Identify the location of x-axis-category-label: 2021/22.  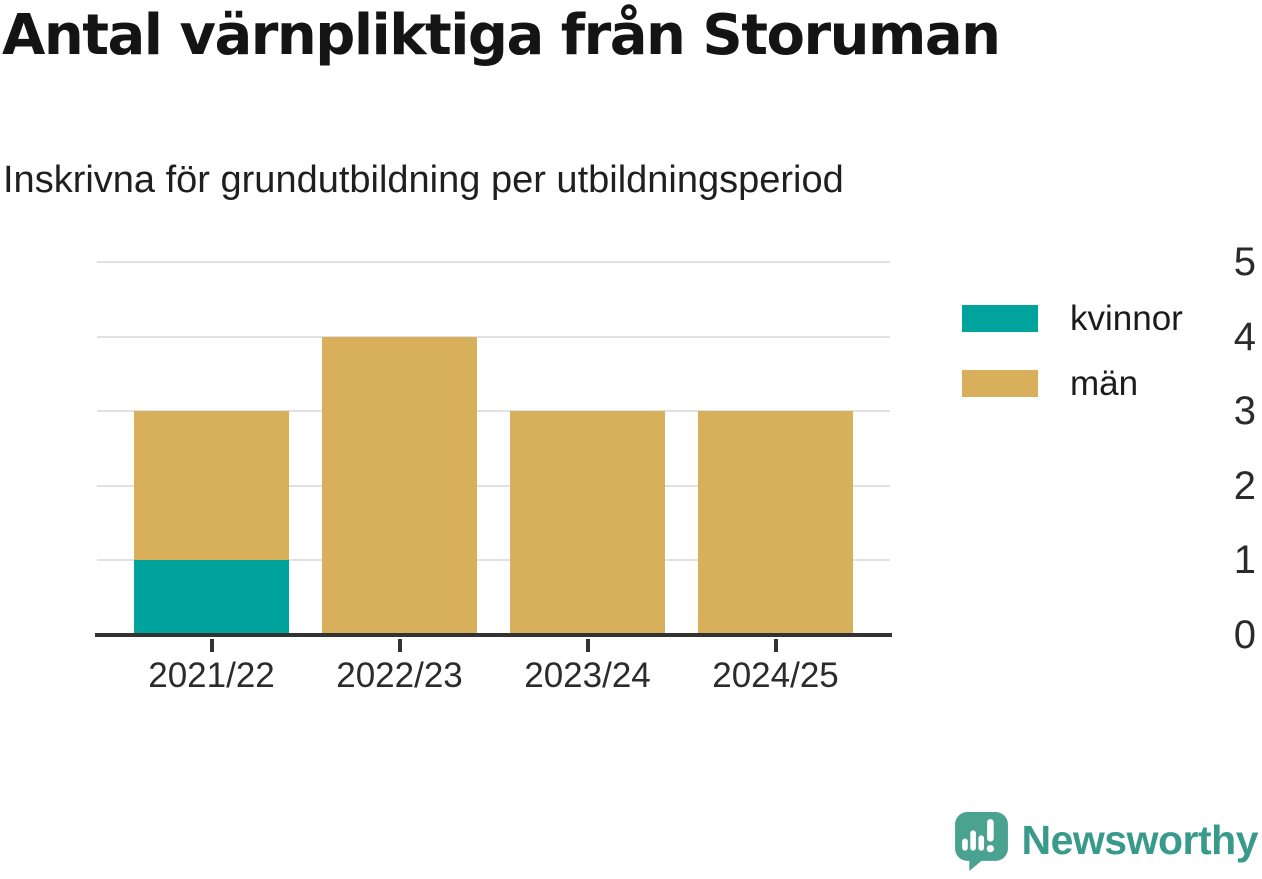
(211, 675).